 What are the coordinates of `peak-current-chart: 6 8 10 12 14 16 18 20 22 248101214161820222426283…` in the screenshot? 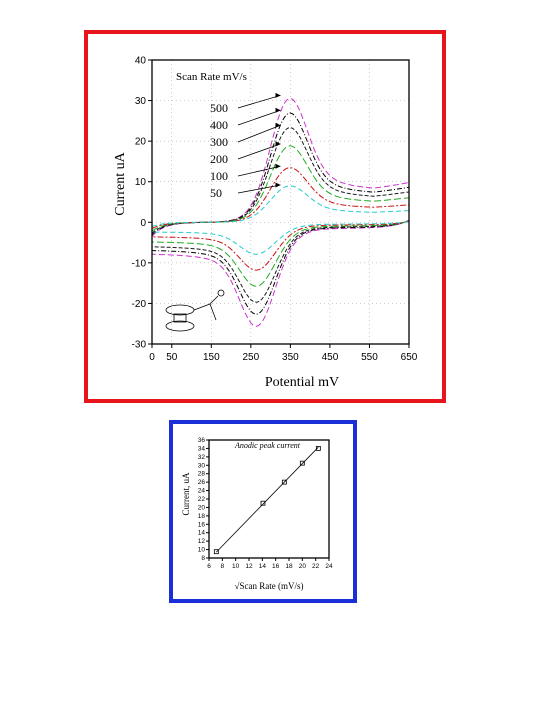 It's located at (257, 514).